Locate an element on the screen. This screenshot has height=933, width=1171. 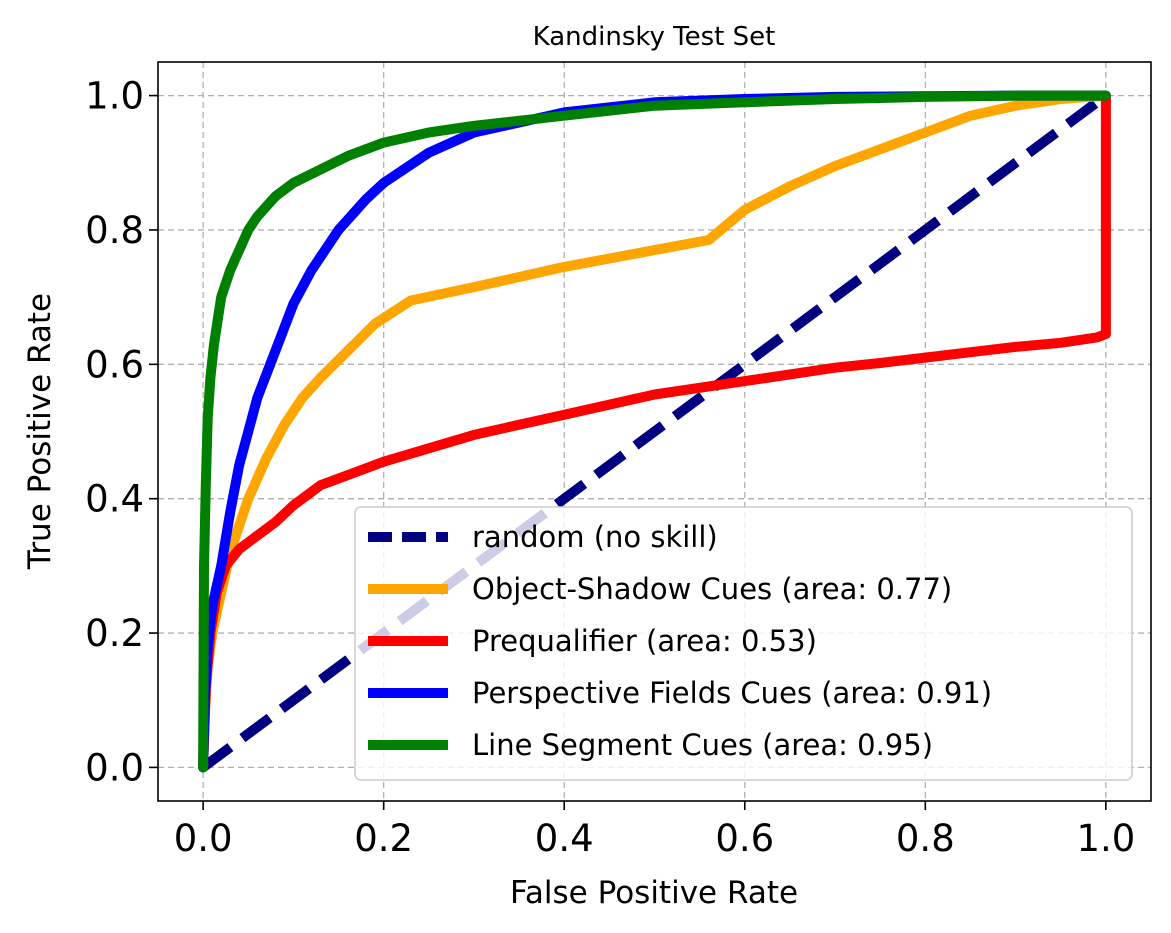
legend-label: Object-Shadow Cues (area: 0.77) is located at coordinates (712, 589).